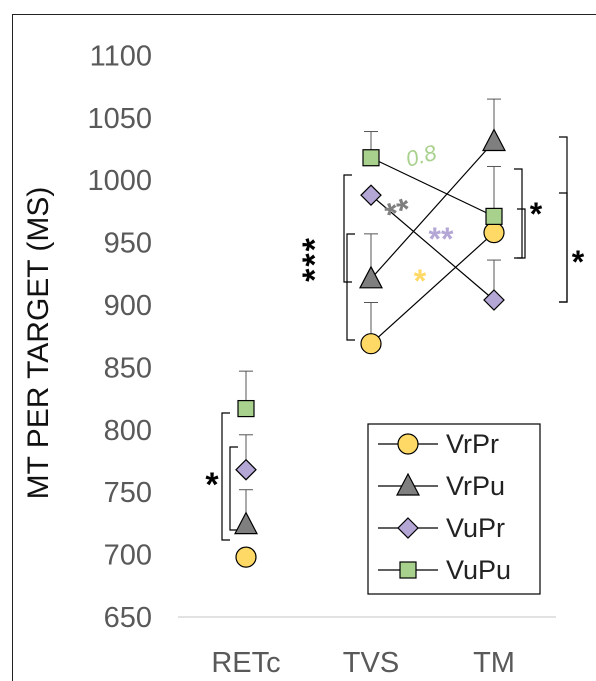  I want to click on legend-marker-vupr, so click(408, 528).